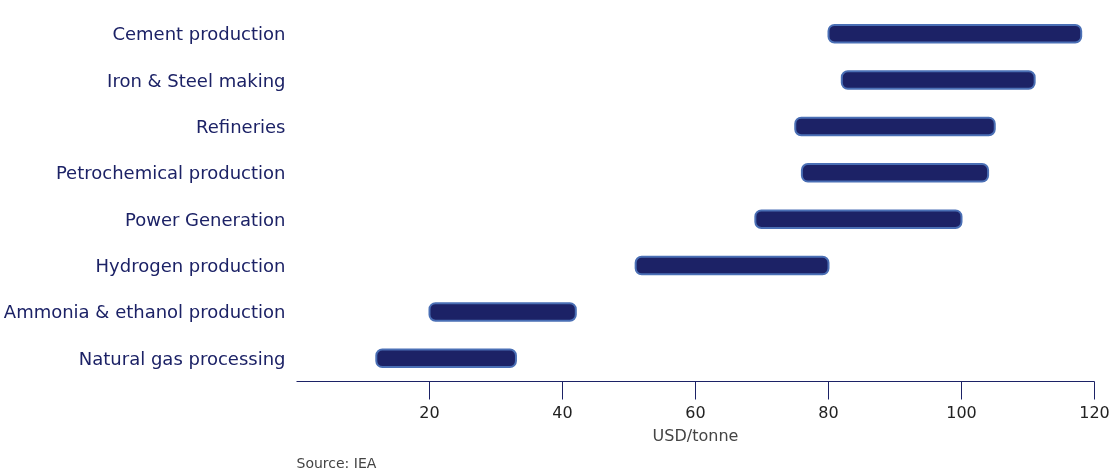  What do you see at coordinates (961, 412) in the screenshot?
I see `x-tick-label: 100` at bounding box center [961, 412].